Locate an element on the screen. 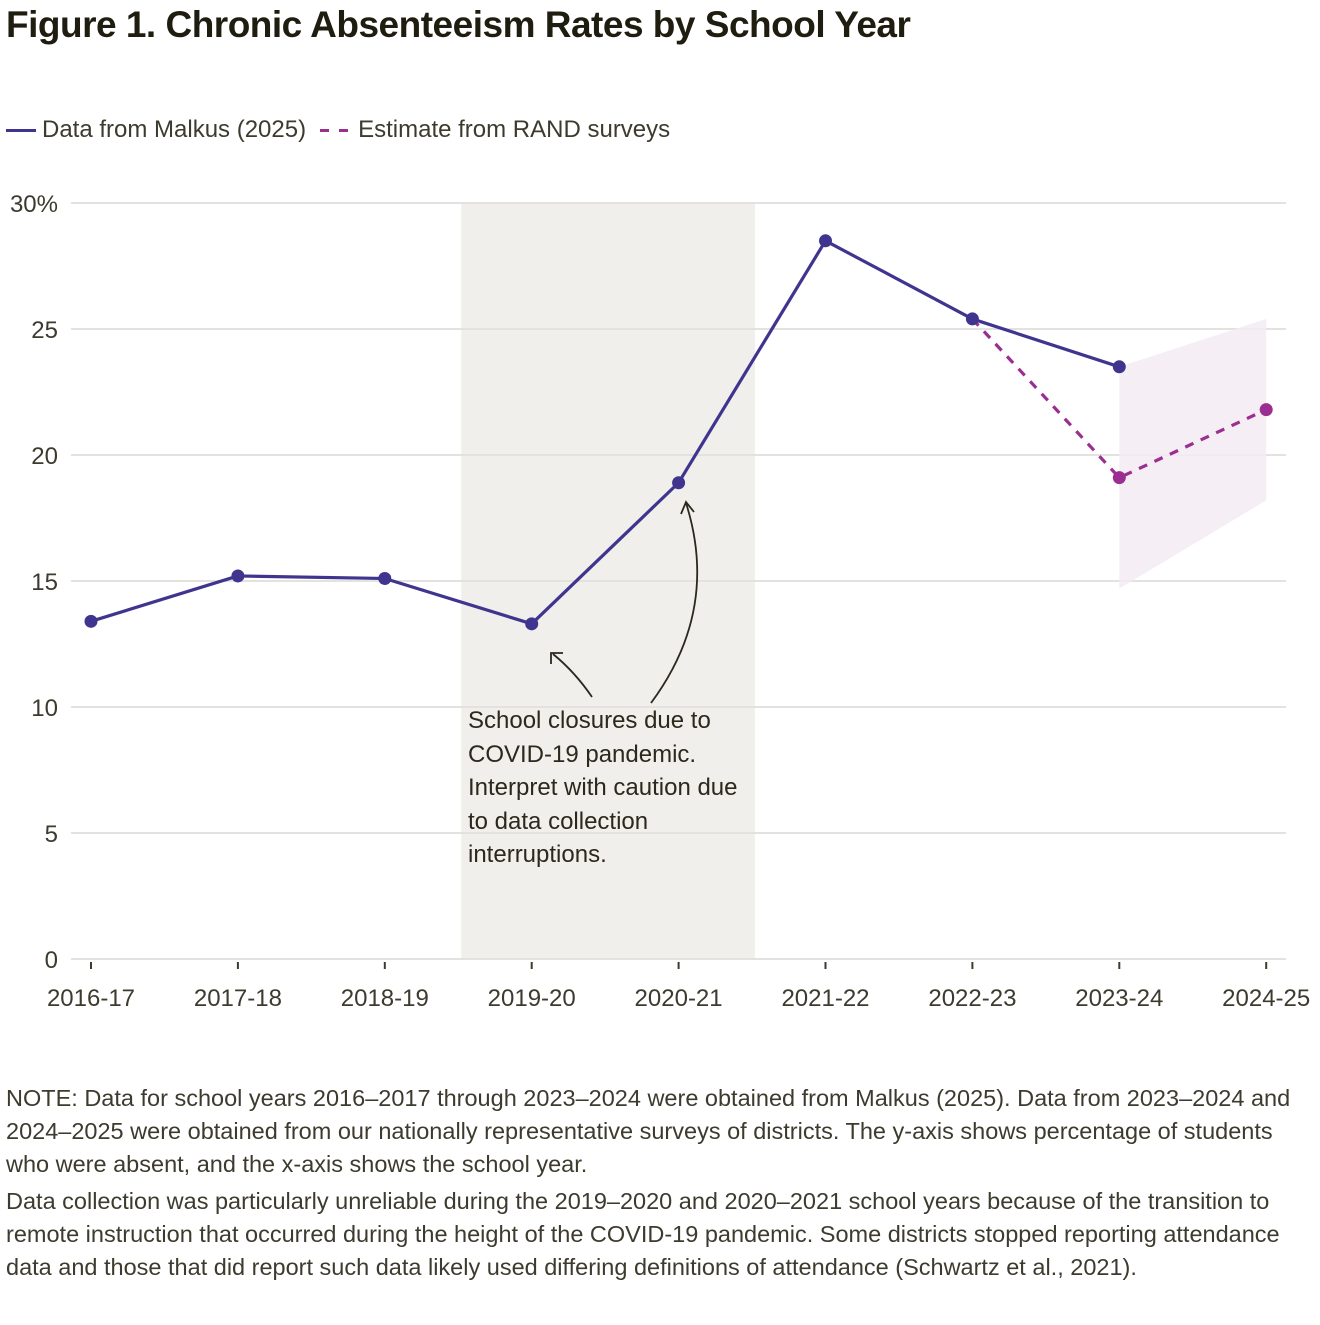 This screenshot has width=1320, height=1325. y-tick-label: 0 is located at coordinates (51, 960).